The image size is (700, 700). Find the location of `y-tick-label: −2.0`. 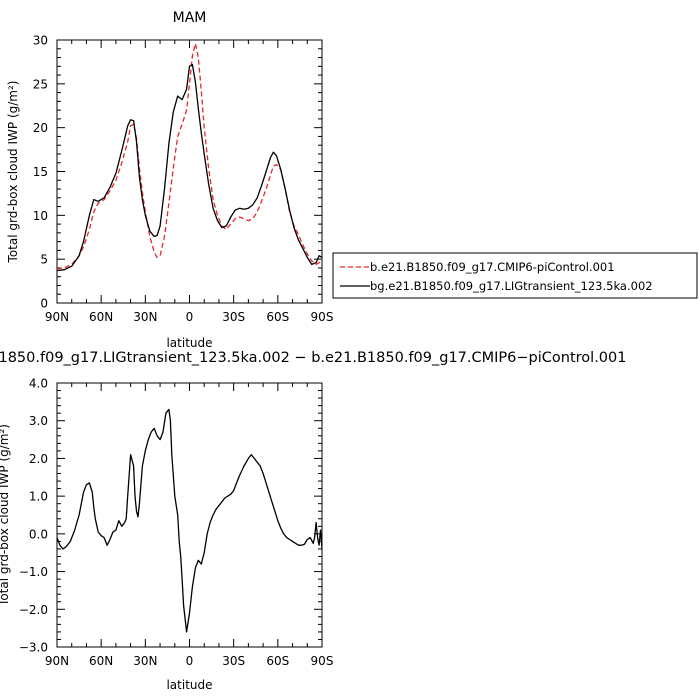

y-tick-label: −2.0 is located at coordinates (33, 610).